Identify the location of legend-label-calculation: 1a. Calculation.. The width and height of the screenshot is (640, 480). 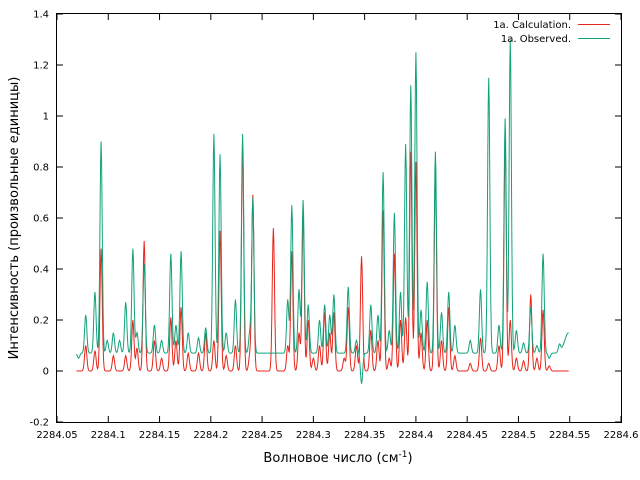
(532, 25).